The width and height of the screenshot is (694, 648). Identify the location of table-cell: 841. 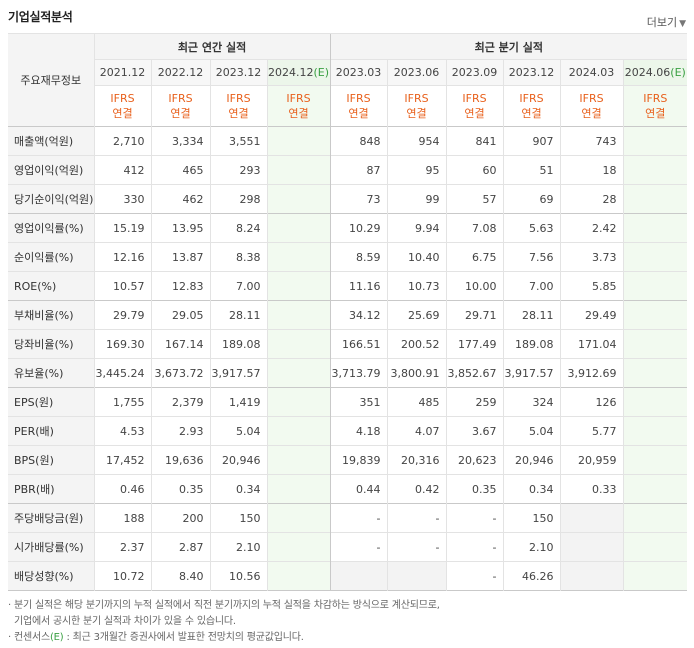
(474, 141).